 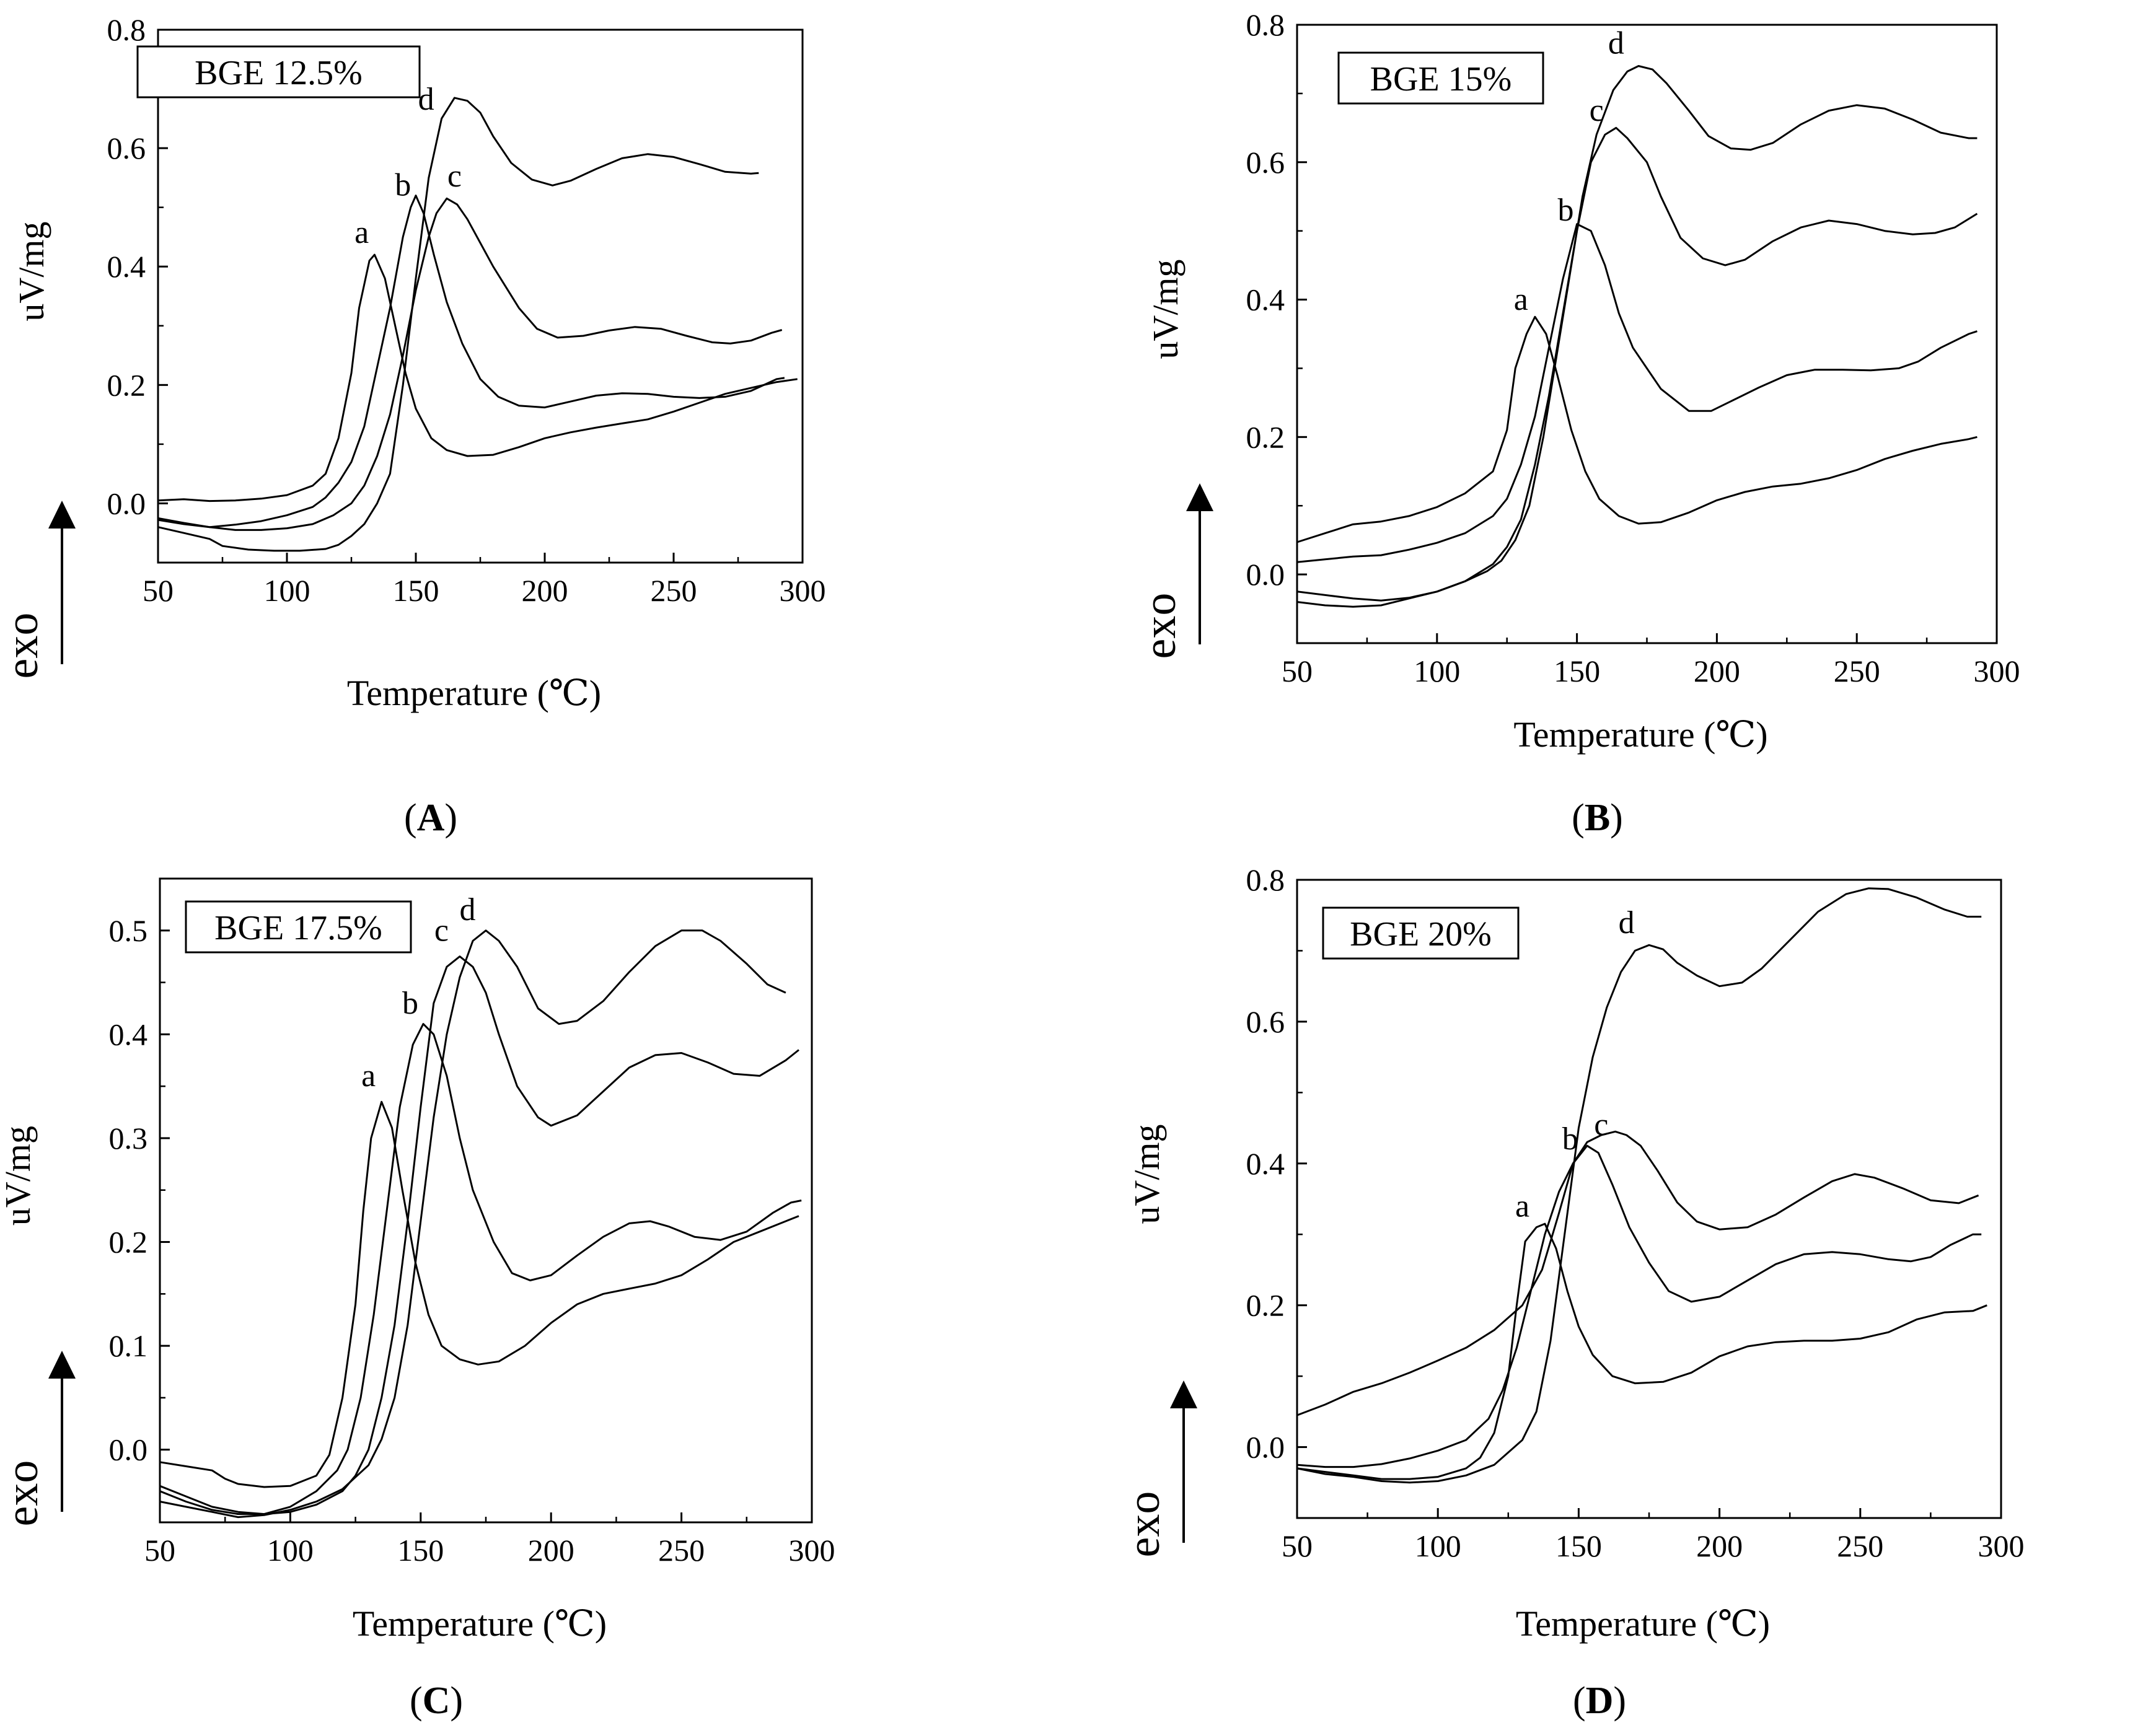 I want to click on legend-text: BGE 17.5%, so click(x=298, y=928).